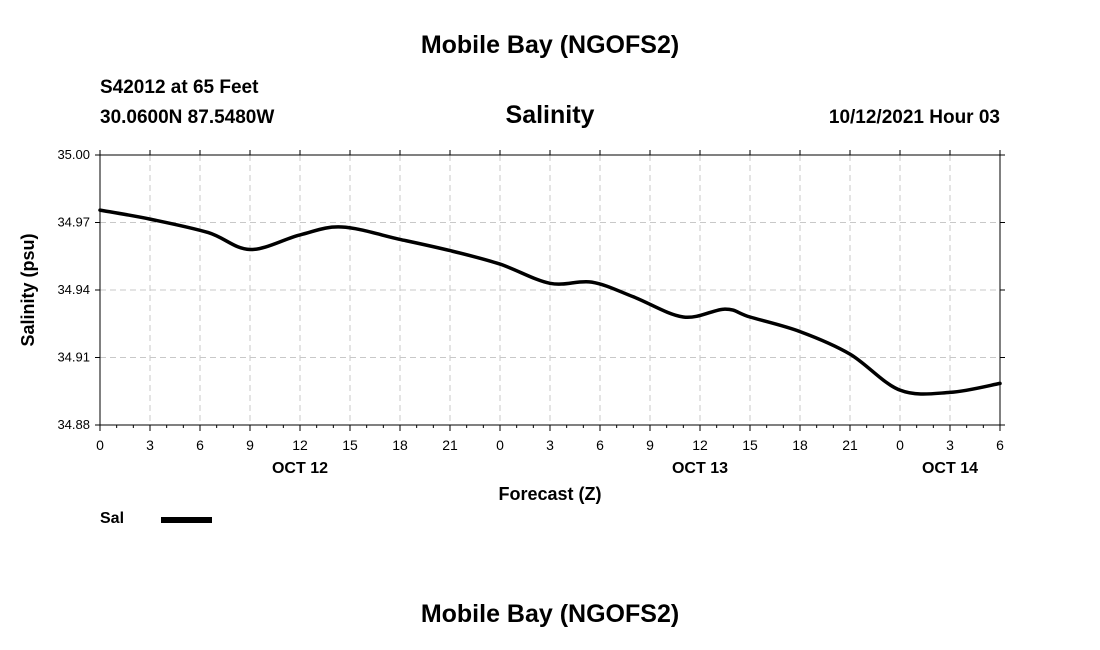  What do you see at coordinates (179, 87) in the screenshot?
I see `station-label: S42012 at 65 Feet` at bounding box center [179, 87].